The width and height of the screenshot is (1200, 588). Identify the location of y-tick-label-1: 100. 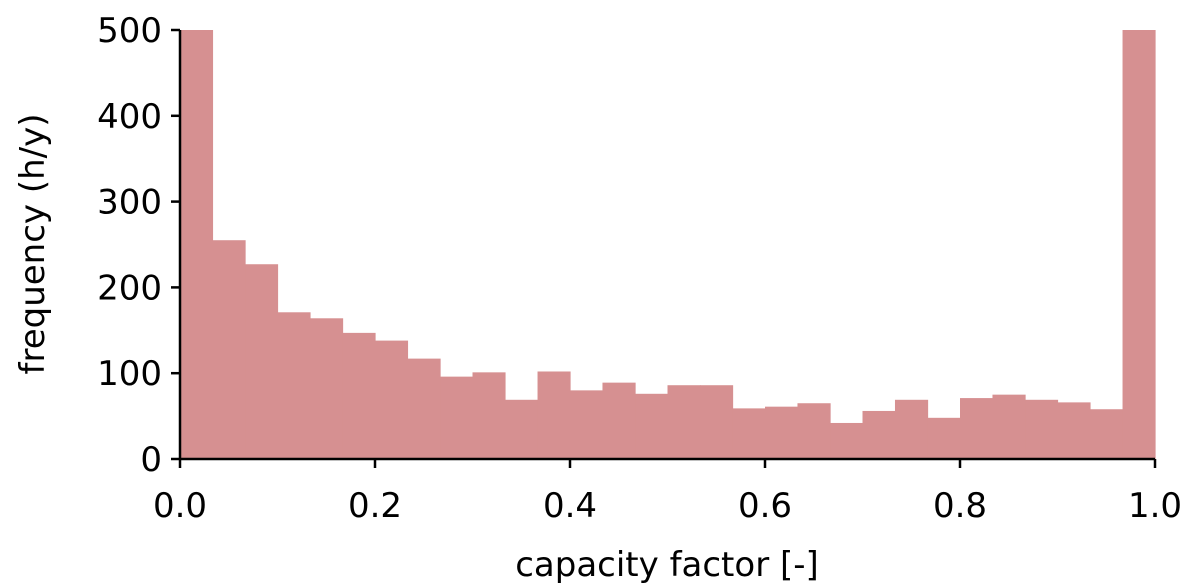
(129, 374).